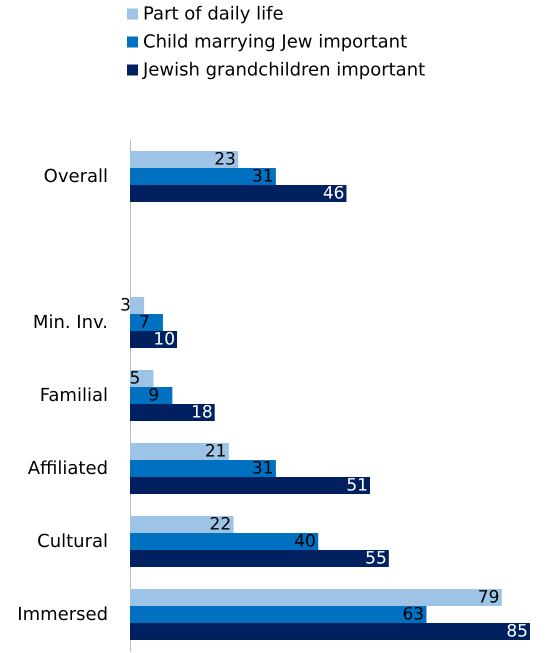 This screenshot has width=552, height=653. What do you see at coordinates (76, 176) in the screenshot?
I see `y-tick-label: Overall` at bounding box center [76, 176].